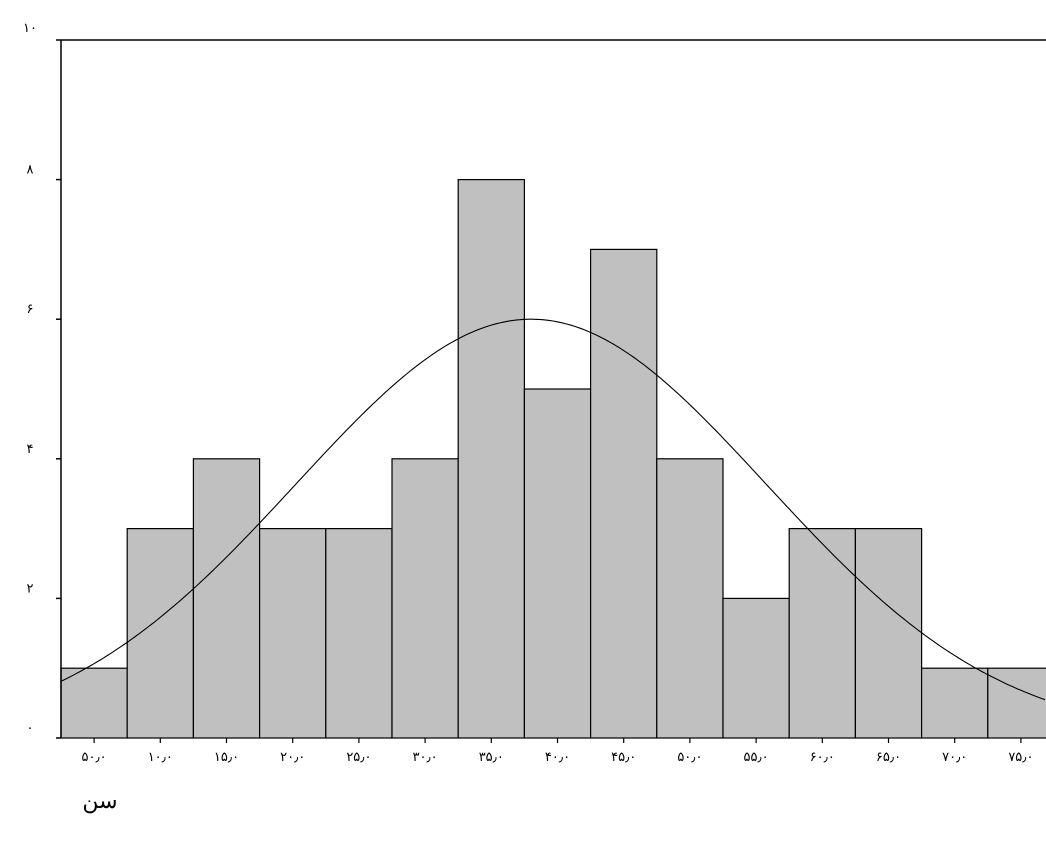 Image resolution: width=1046 pixels, height=850 pixels. Describe the element at coordinates (30, 170) in the screenshot. I see `y-tick-label: ۸` at that location.